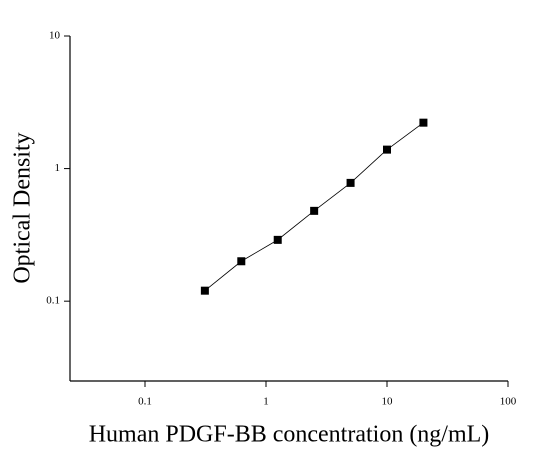 The width and height of the screenshot is (542, 453). Describe the element at coordinates (145, 402) in the screenshot. I see `x-tick-label: 0.1` at that location.